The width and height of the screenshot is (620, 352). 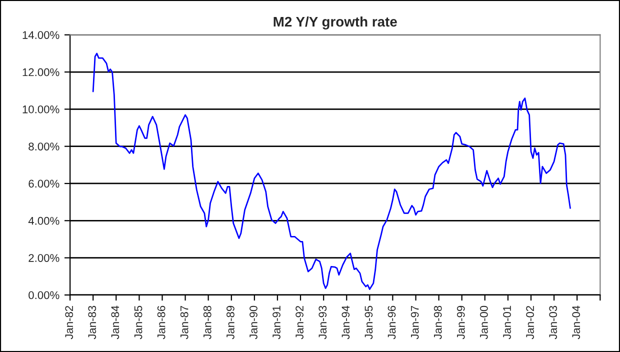 I want to click on chart-title: M2 Y/Y growth rate, so click(x=335, y=23).